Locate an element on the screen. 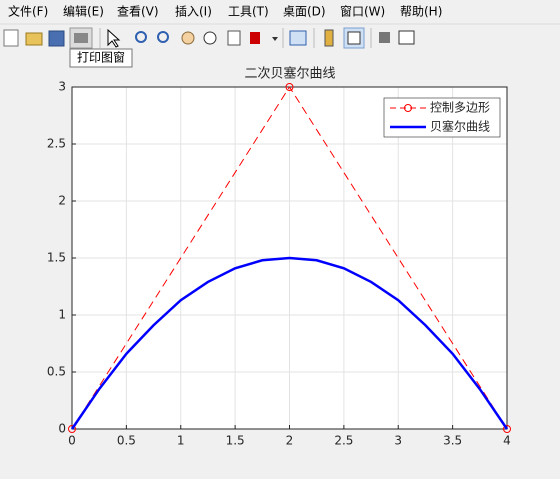 The height and width of the screenshot is (479, 560). tool-legend-icon is located at coordinates (354, 38).